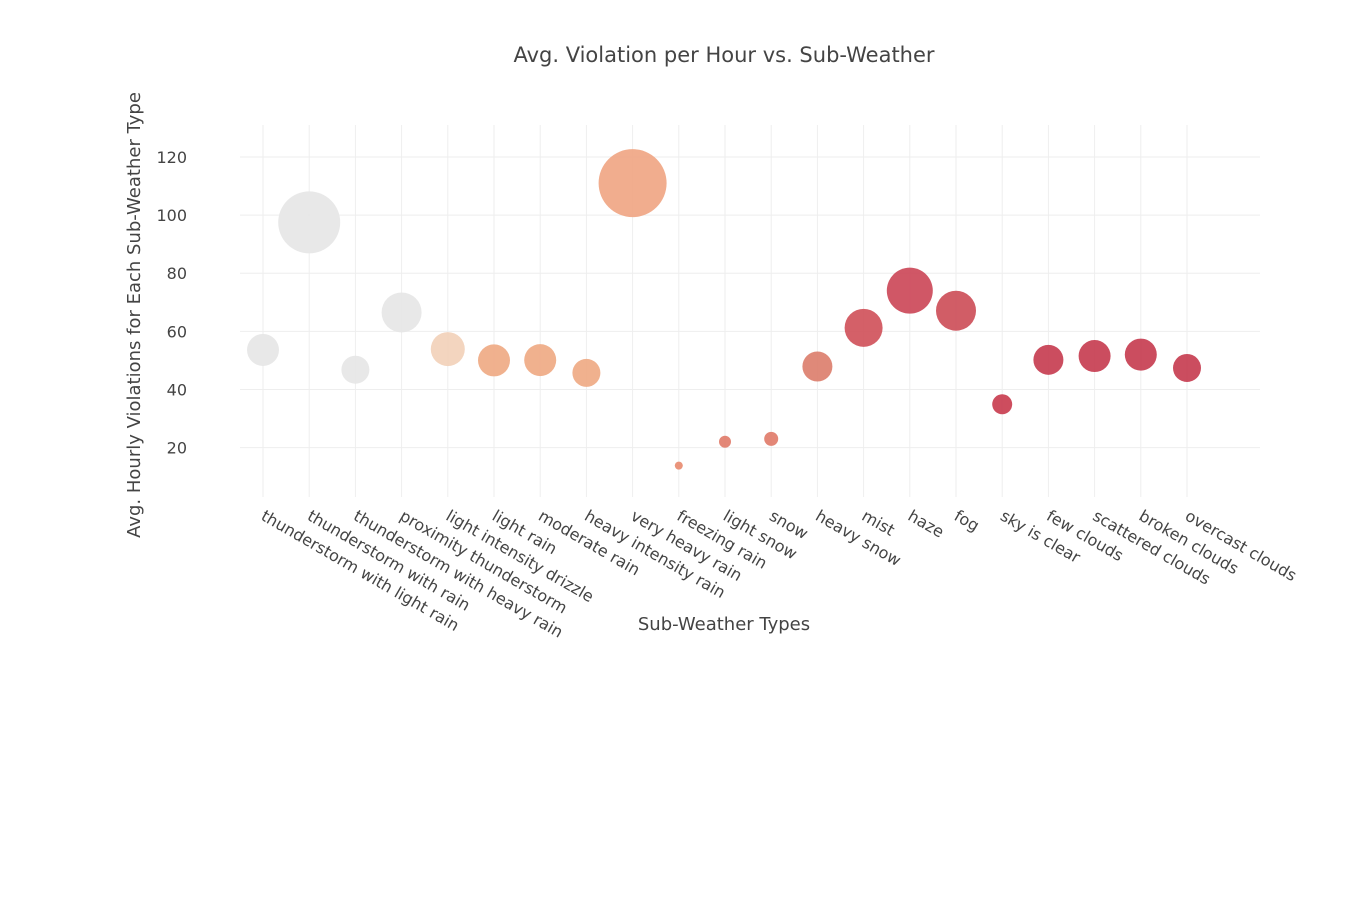 This screenshot has height=924, width=1362. What do you see at coordinates (967, 520) in the screenshot?
I see `x-tick-label: fog` at bounding box center [967, 520].